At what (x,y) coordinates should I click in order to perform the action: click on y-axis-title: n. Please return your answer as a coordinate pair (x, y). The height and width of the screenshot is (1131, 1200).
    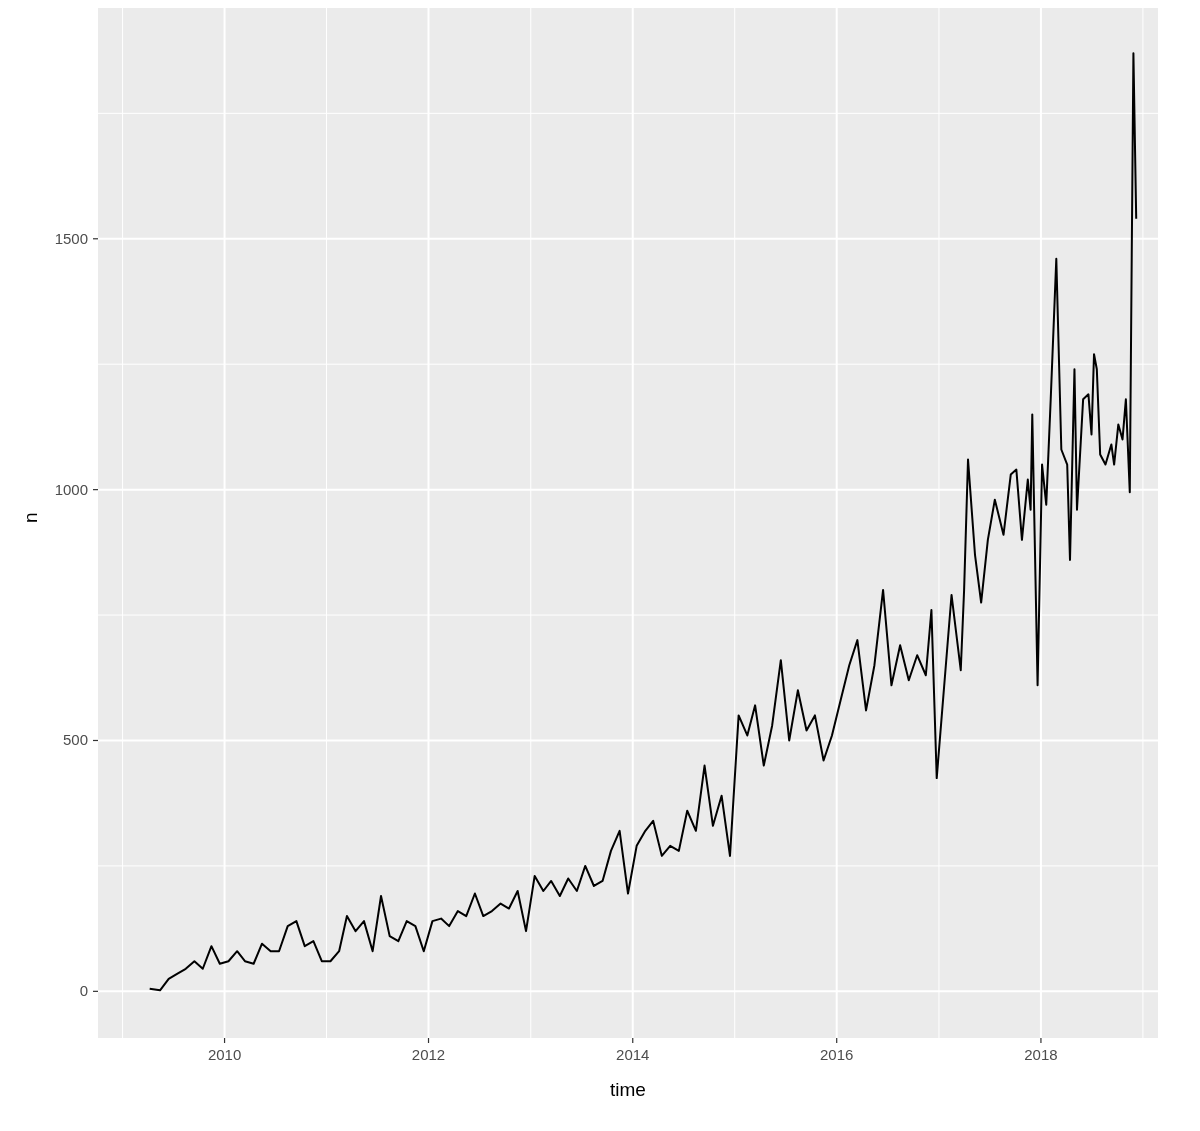
    Looking at the image, I should click on (30, 517).